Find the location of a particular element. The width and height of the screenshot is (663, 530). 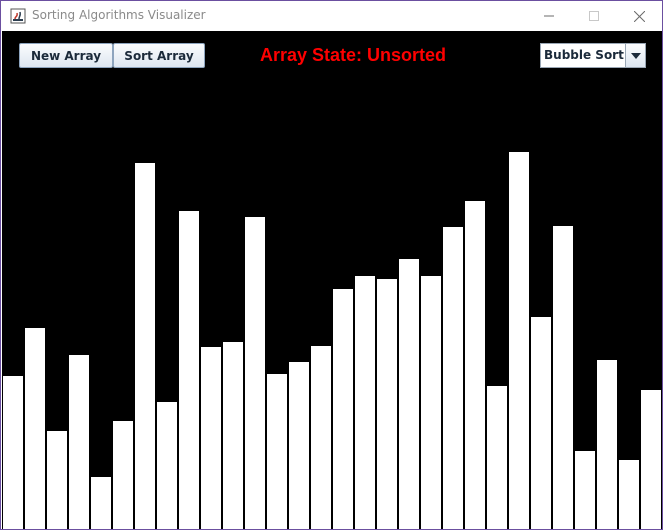

title-bar: Sorting Algorithms Visualizer is located at coordinates (331, 16).